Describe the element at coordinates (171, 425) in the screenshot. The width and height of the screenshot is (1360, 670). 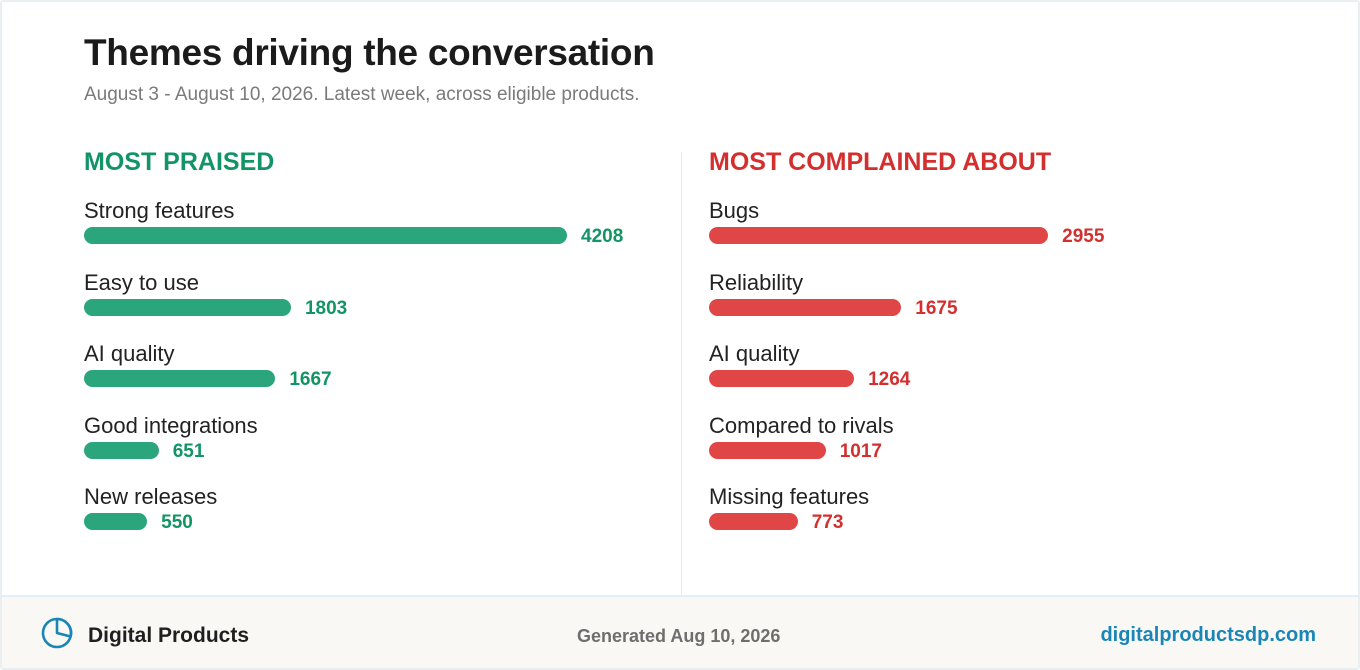
I see `praised-category-label: Good integrations` at that location.